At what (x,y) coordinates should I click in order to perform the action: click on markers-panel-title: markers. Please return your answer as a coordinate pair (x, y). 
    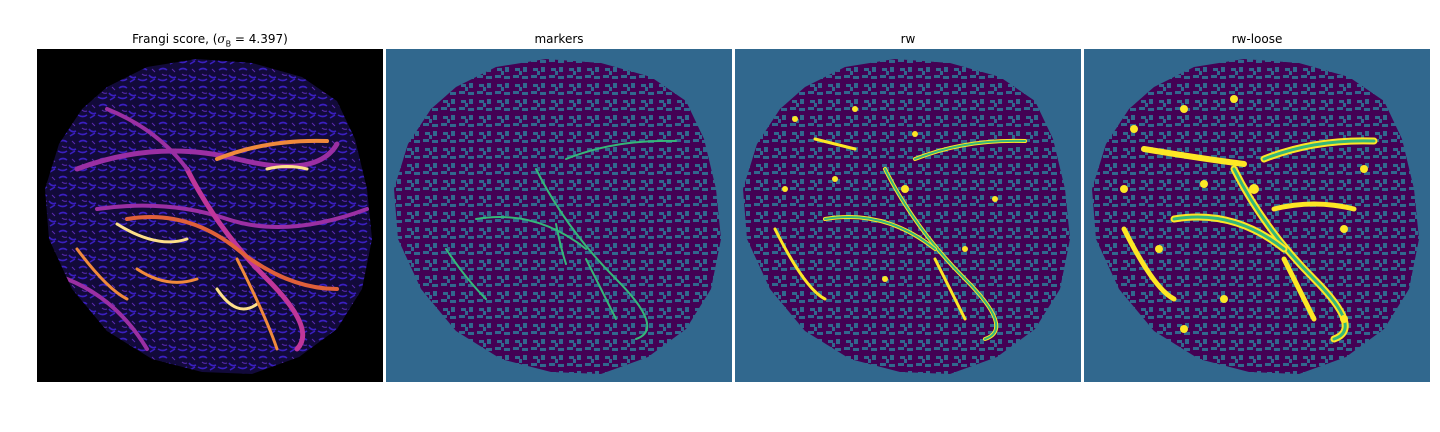
    Looking at the image, I should click on (559, 39).